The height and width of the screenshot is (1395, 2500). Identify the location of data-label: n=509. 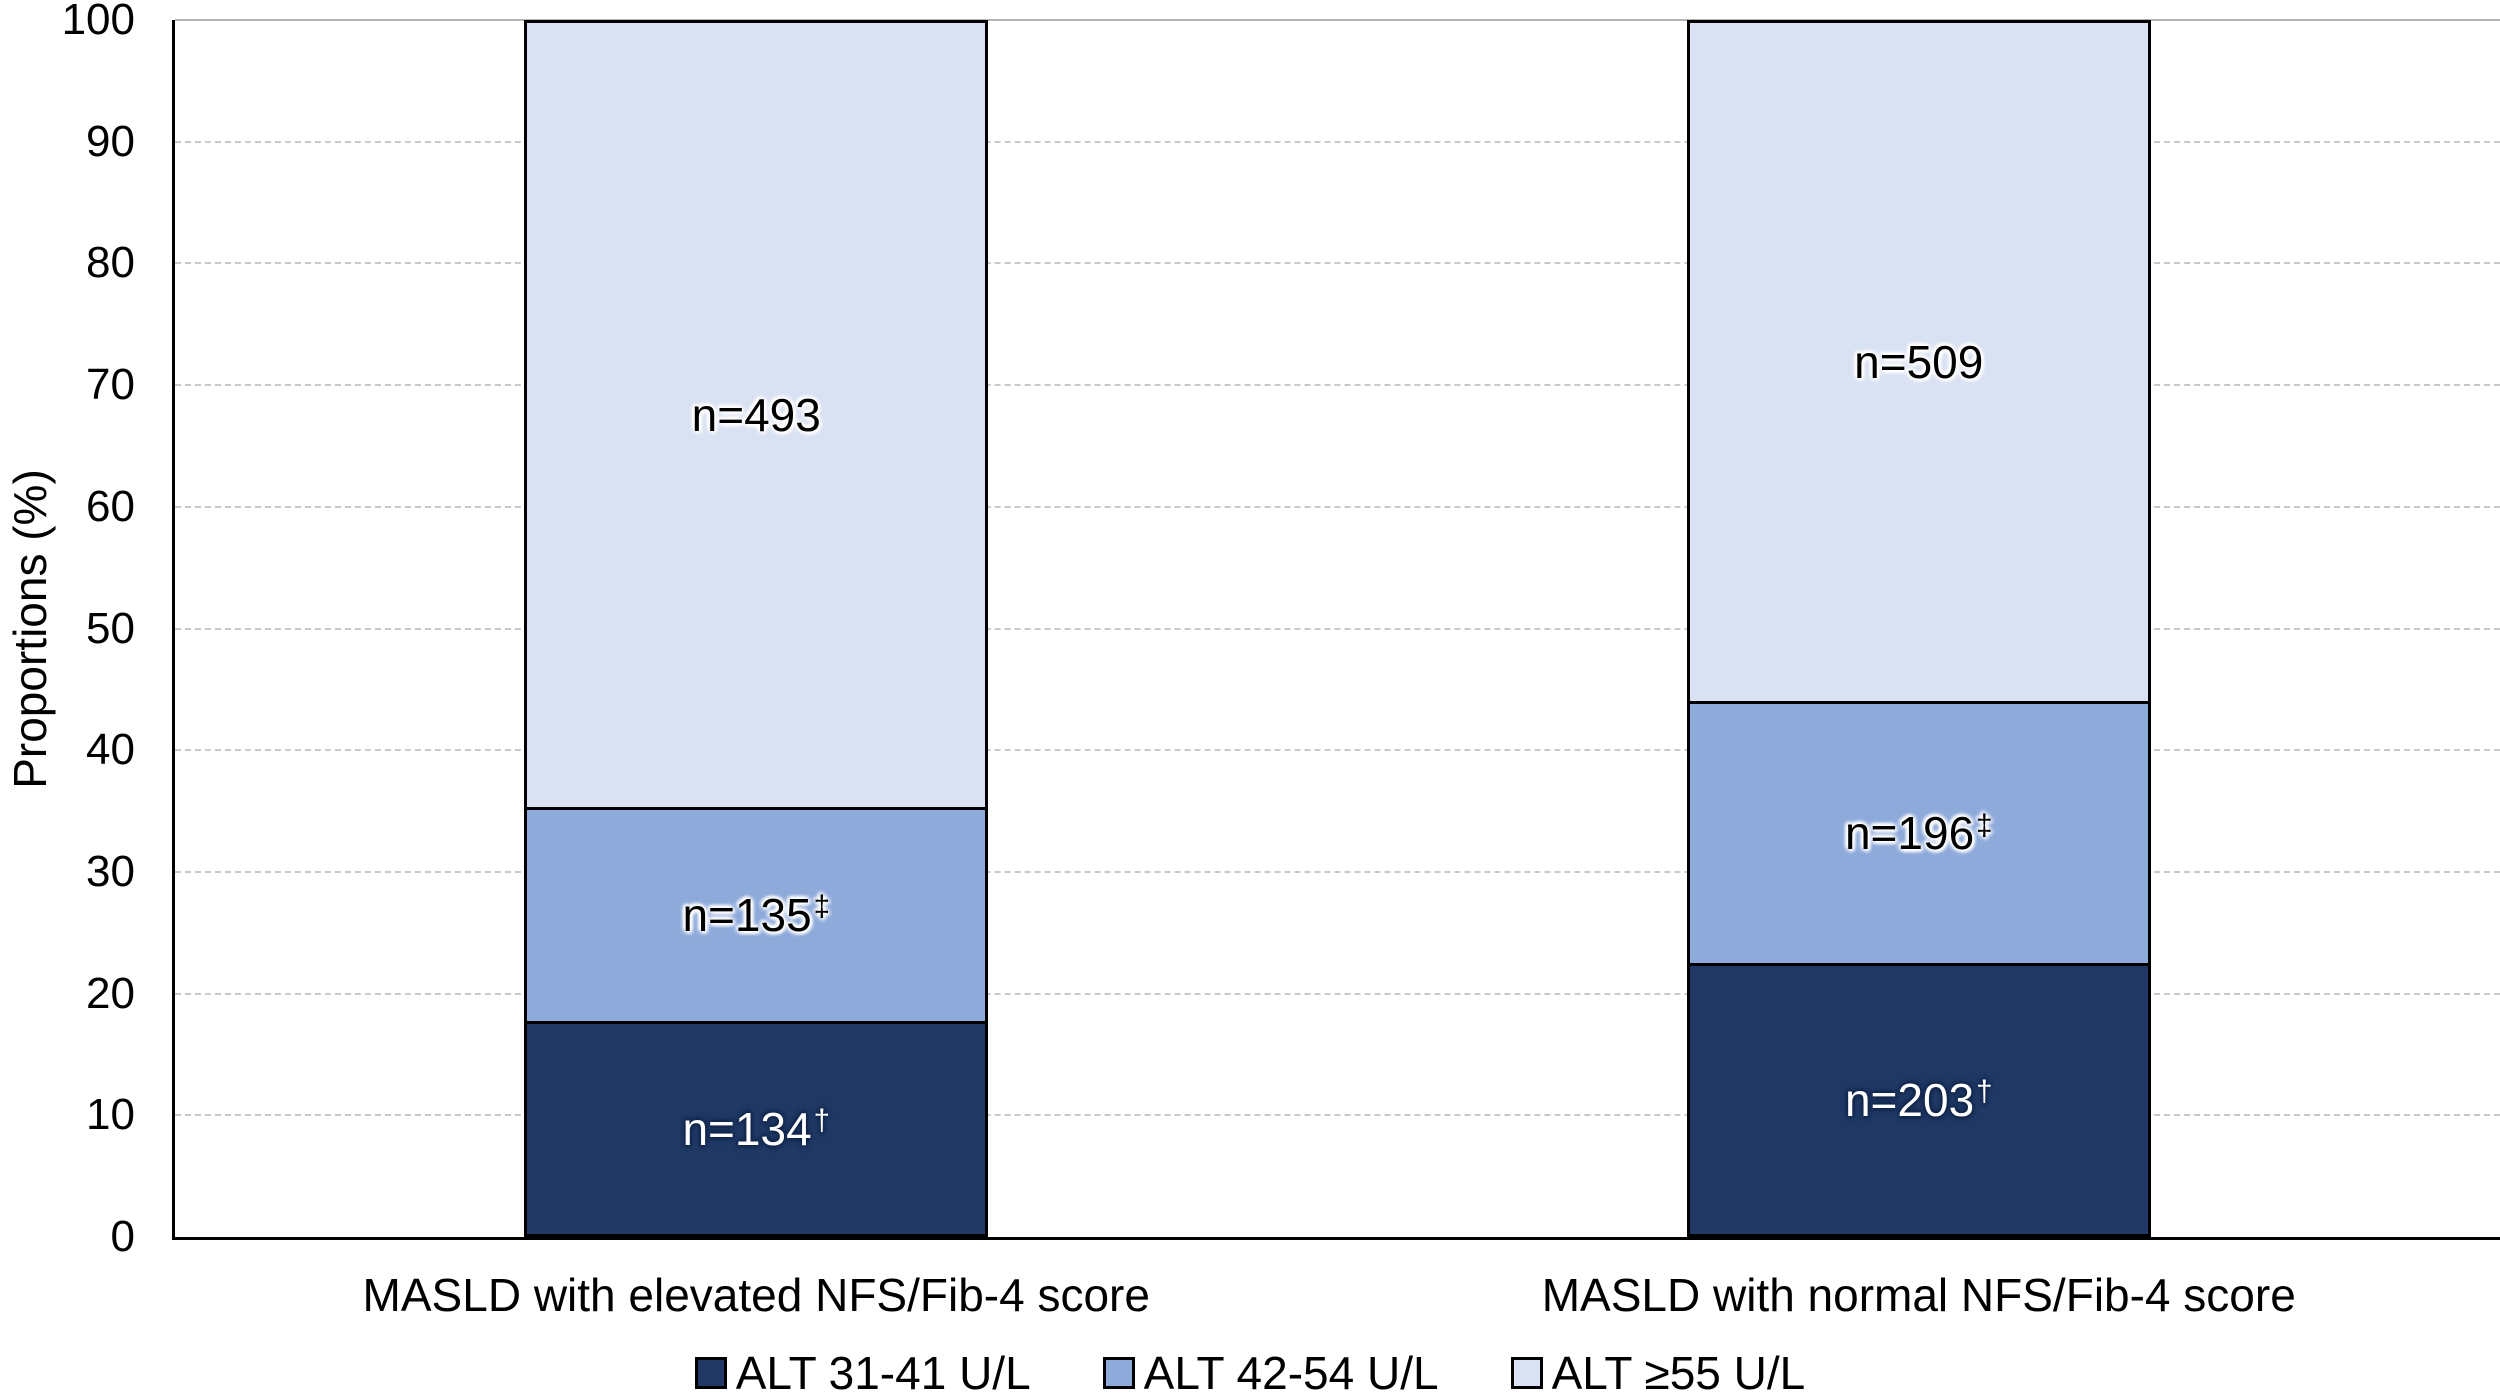
(1919, 362).